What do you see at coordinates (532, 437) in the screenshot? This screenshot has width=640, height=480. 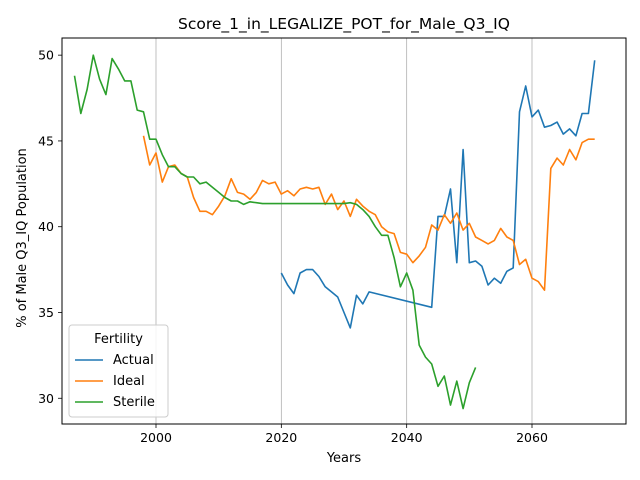 I see `x-tick-label: 2060` at bounding box center [532, 437].